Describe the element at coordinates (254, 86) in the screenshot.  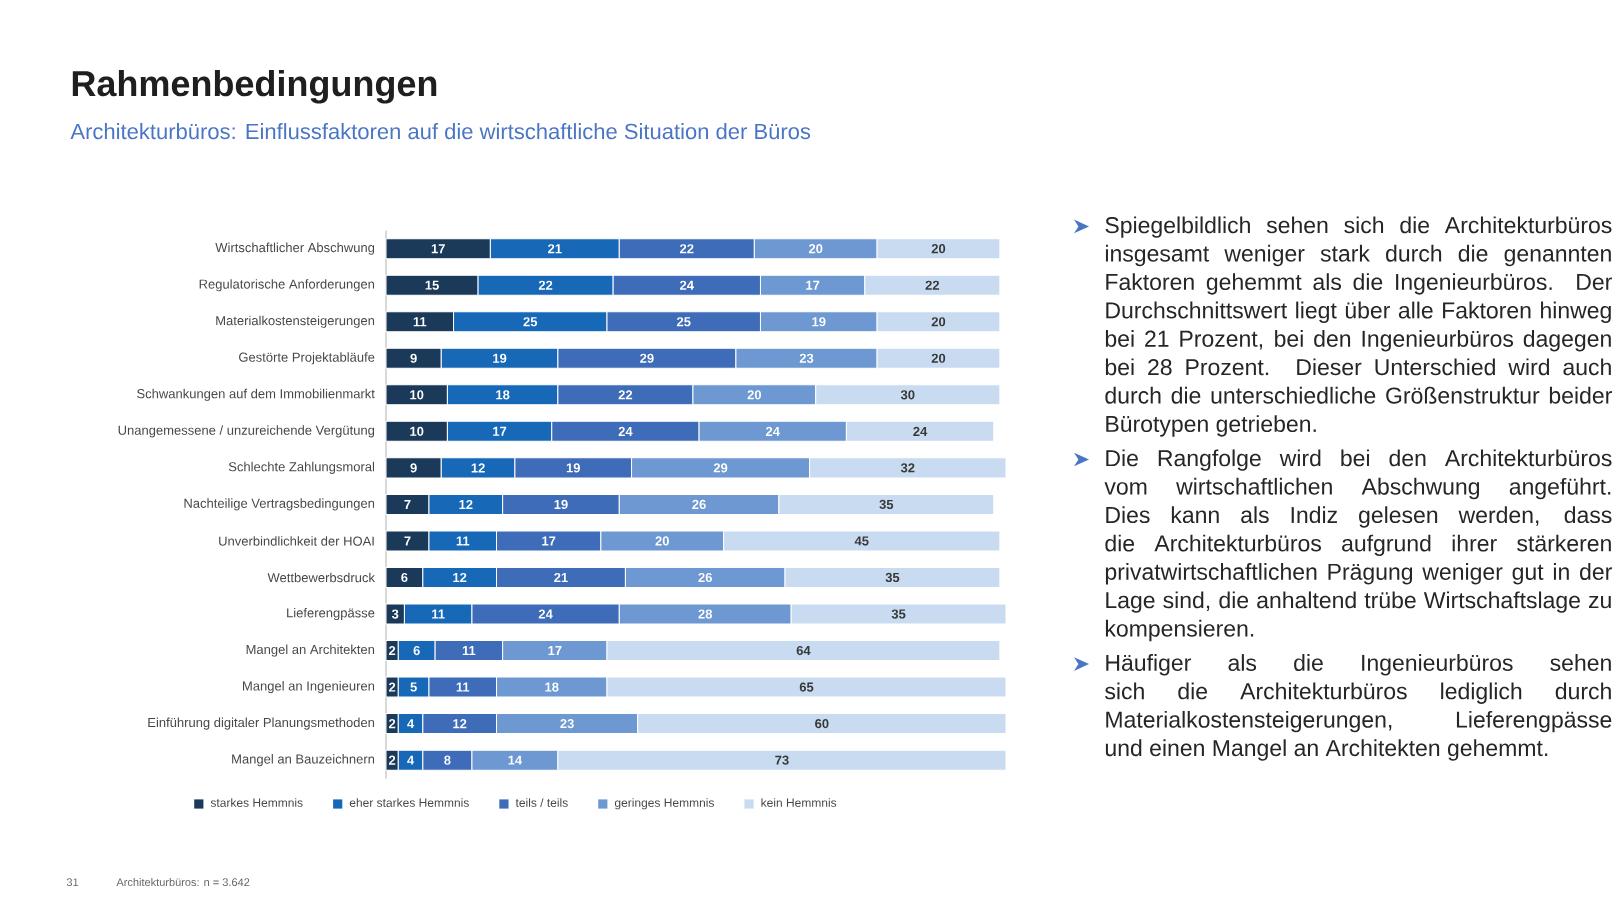
I see `chart-title: Rahmenbedingungen` at that location.